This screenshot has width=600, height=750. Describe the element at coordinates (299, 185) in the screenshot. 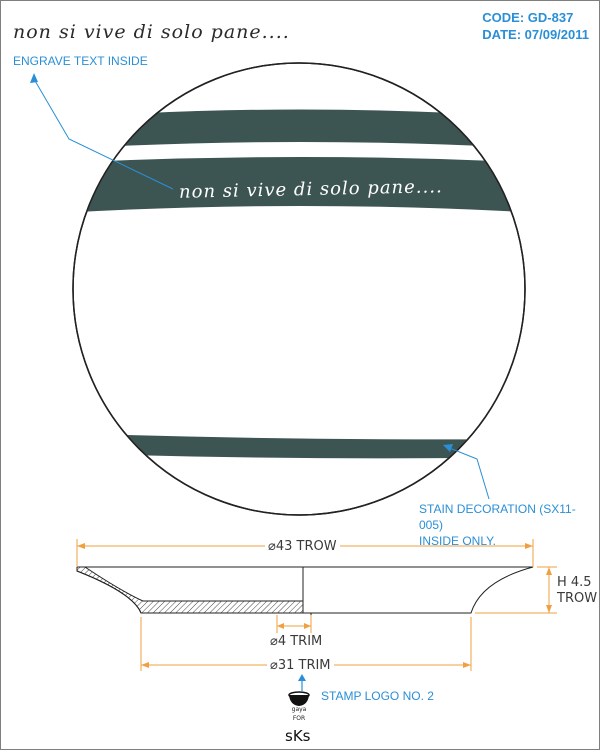

I see `stain-band-middle` at that location.